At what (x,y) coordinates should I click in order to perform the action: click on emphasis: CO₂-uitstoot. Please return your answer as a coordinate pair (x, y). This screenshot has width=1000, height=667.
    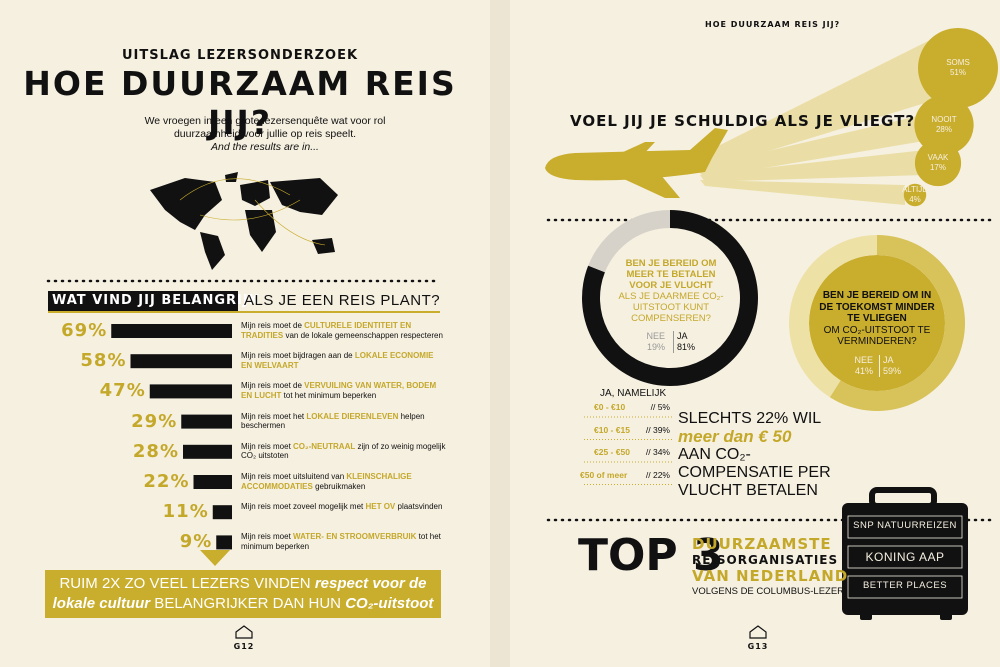
    Looking at the image, I should click on (389, 603).